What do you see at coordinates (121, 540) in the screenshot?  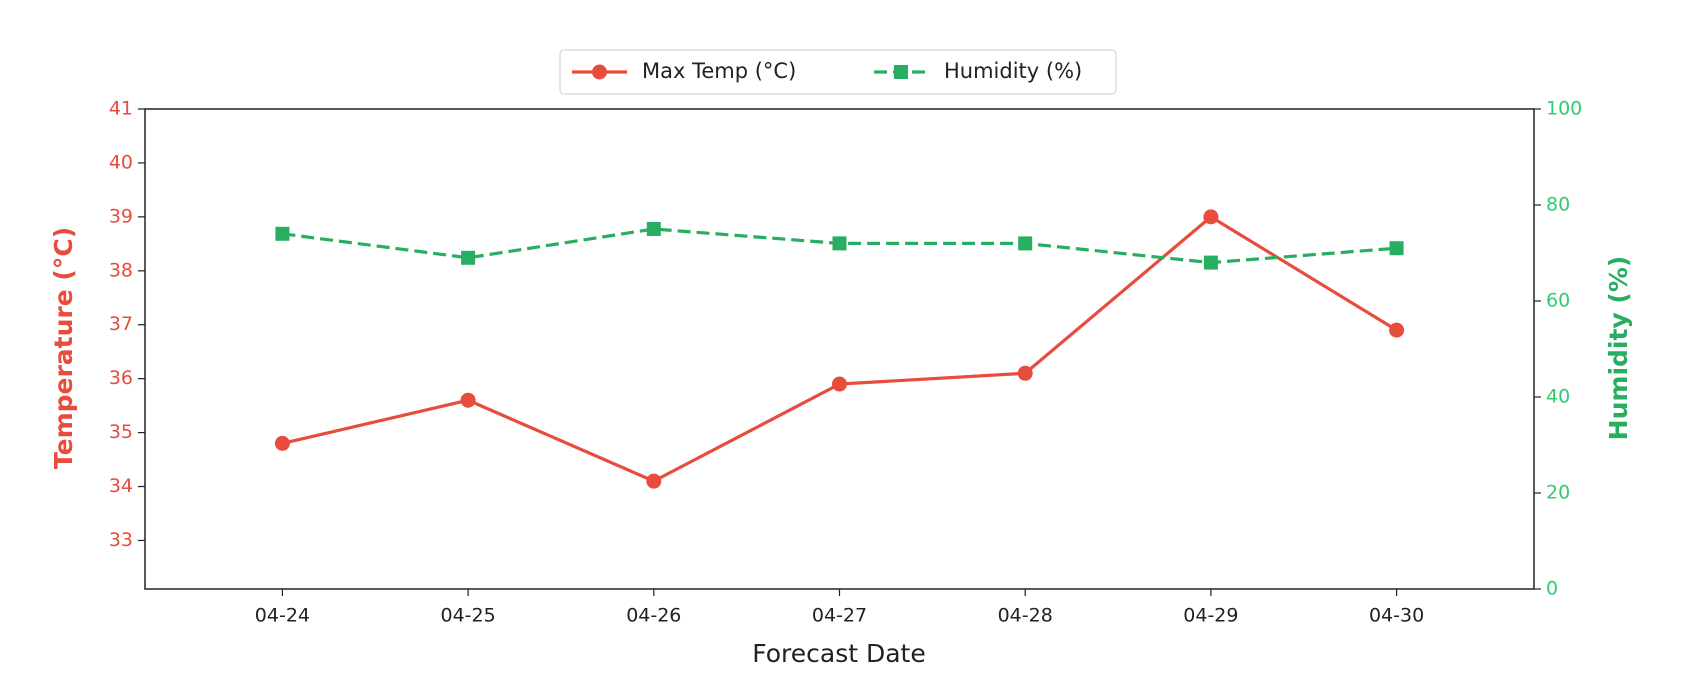 I see `y-tick-label: 33` at bounding box center [121, 540].